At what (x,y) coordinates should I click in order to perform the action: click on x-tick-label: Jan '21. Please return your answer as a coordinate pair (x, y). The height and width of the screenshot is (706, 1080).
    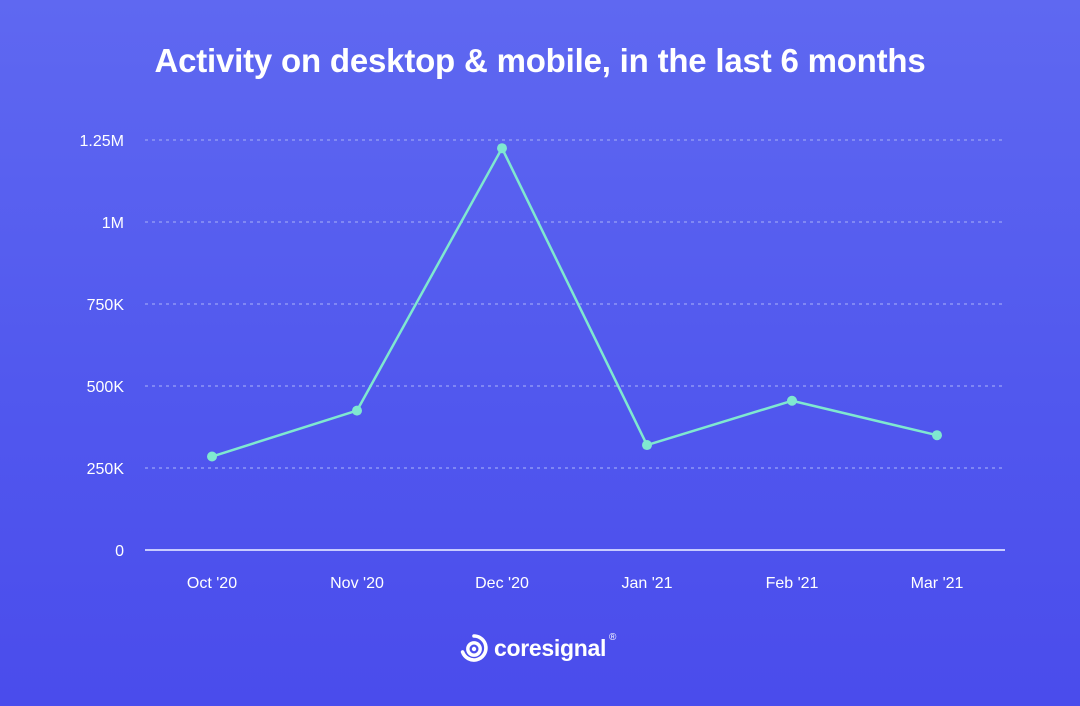
    Looking at the image, I should click on (646, 583).